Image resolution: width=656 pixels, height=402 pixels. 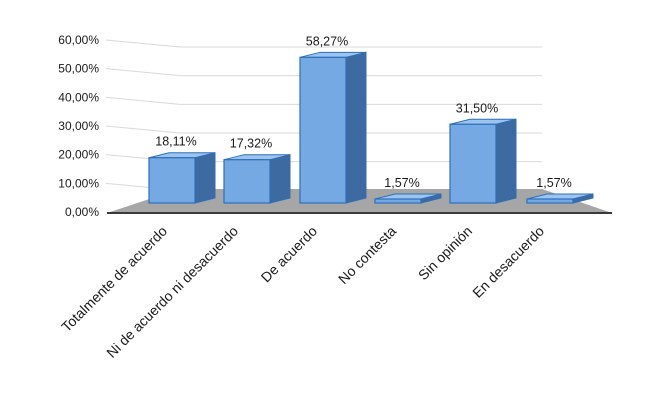 What do you see at coordinates (78, 69) in the screenshot?
I see `y-tick-label: 50,00%` at bounding box center [78, 69].